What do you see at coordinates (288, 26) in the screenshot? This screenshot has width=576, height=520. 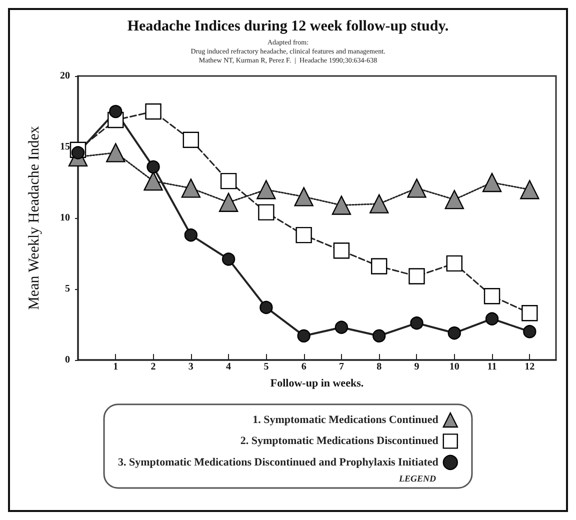 I see `chart-title: Headache Indices during 12 week follow-up study.` at bounding box center [288, 26].